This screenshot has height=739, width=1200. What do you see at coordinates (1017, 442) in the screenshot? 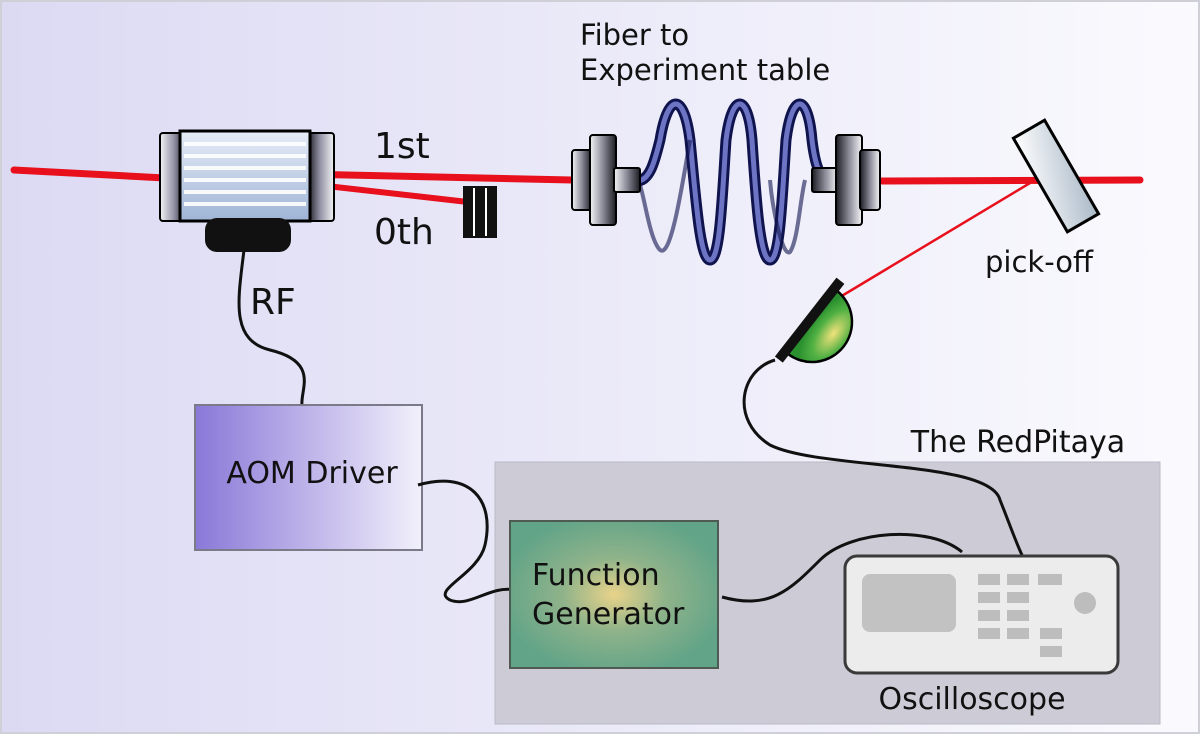
I see `redpitaya-label: The RedPitaya` at bounding box center [1017, 442].